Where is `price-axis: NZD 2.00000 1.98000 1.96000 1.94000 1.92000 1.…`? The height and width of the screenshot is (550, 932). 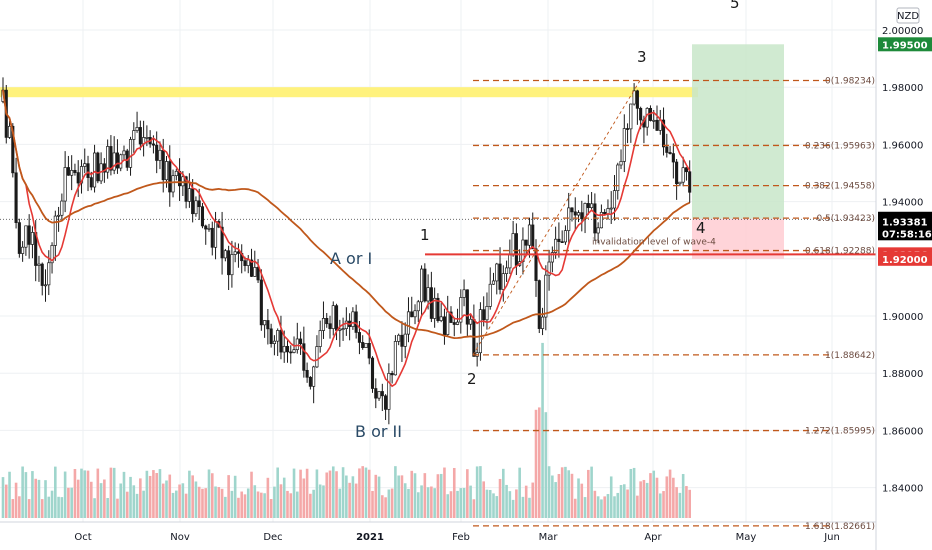
price-axis: NZD 2.00000 1.98000 1.96000 1.94000 1.92000 1.… is located at coordinates (903, 275).